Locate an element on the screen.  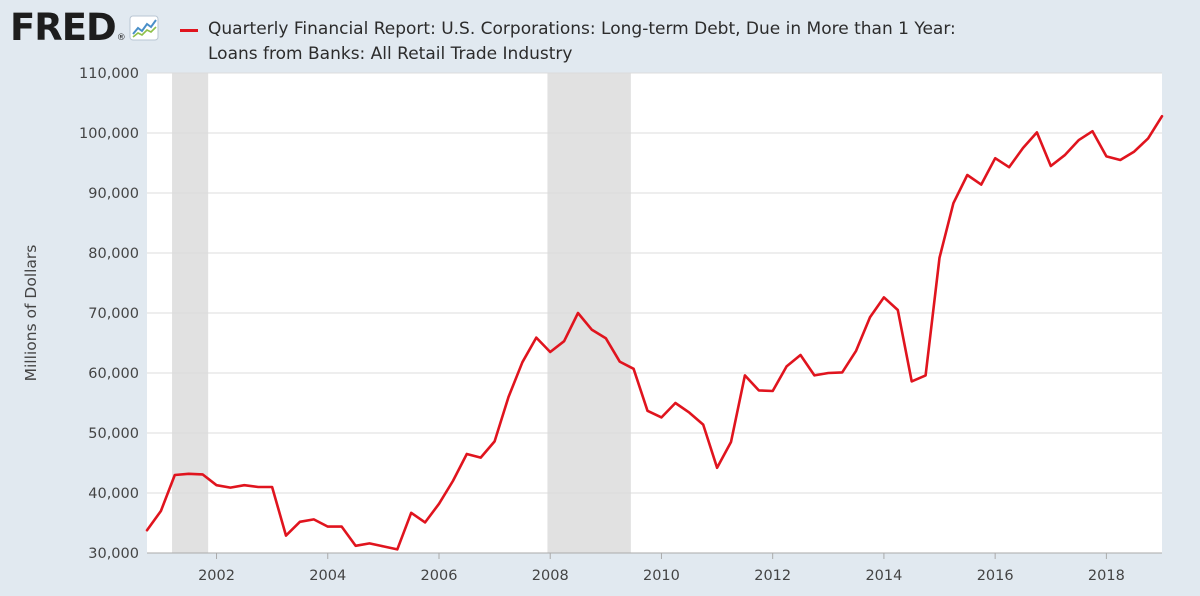
x-tick-label: 2018 is located at coordinates (1106, 576).